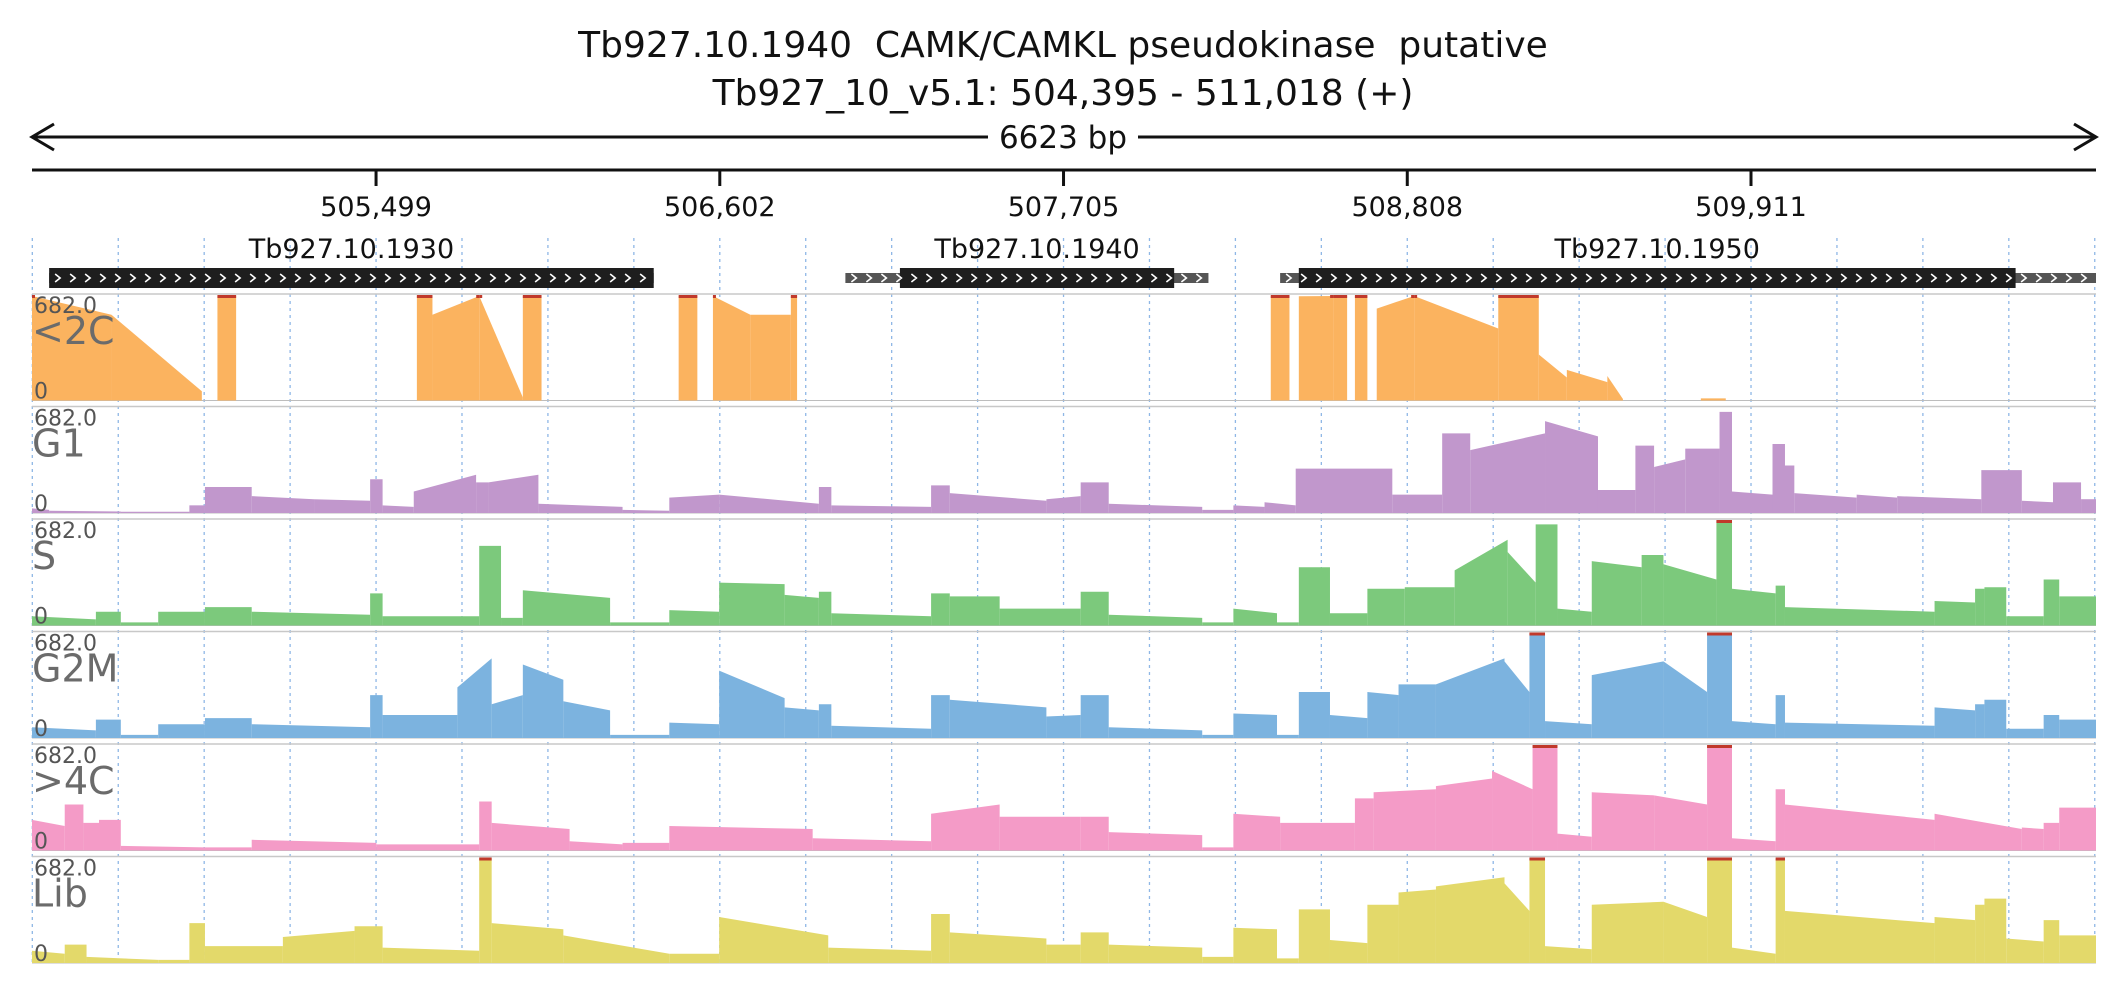 This screenshot has height=1000, width=2126. I want to click on gene-2: Tb927.10.1950, so click(1688, 261).